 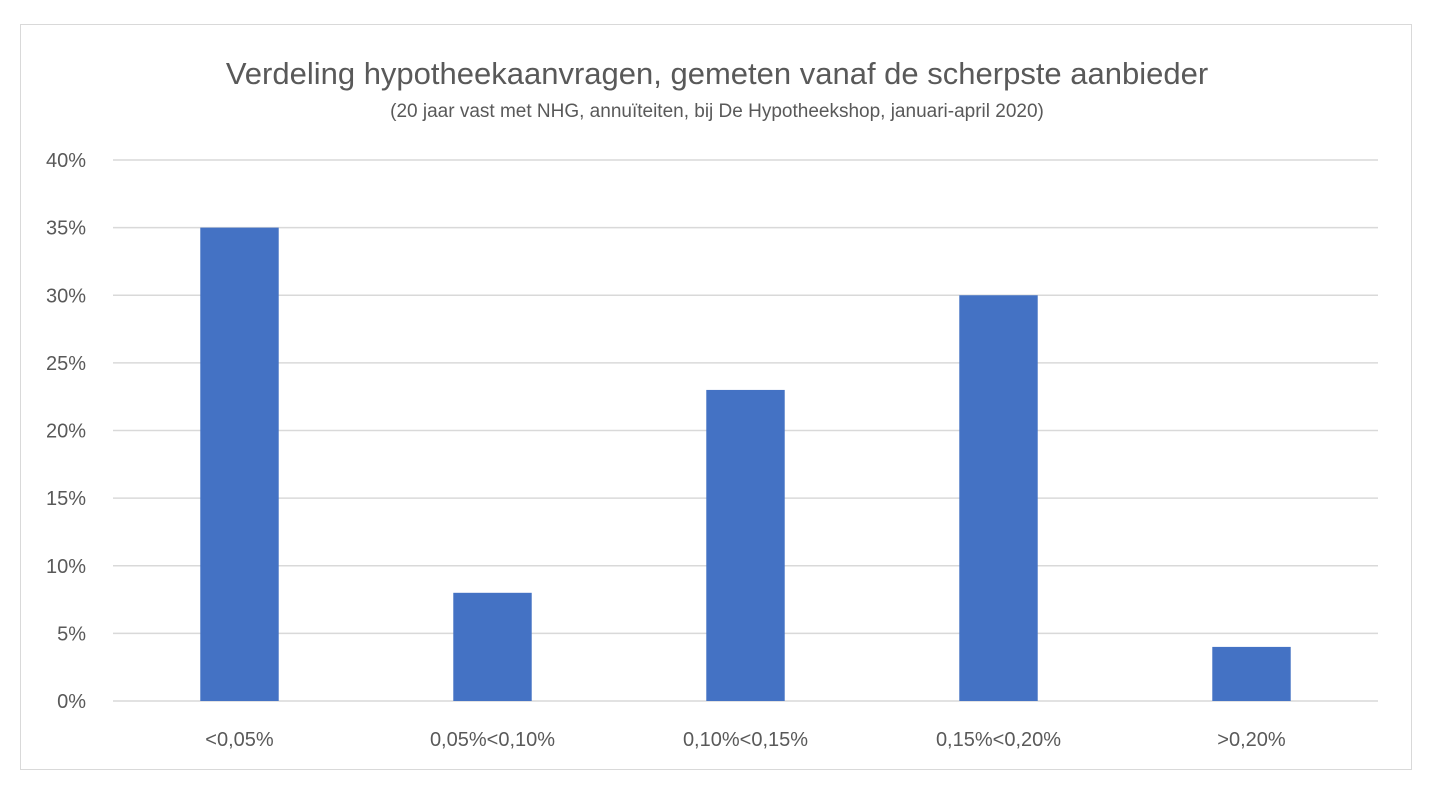 I want to click on x-tick-label: <0,05%, so click(x=239, y=740).